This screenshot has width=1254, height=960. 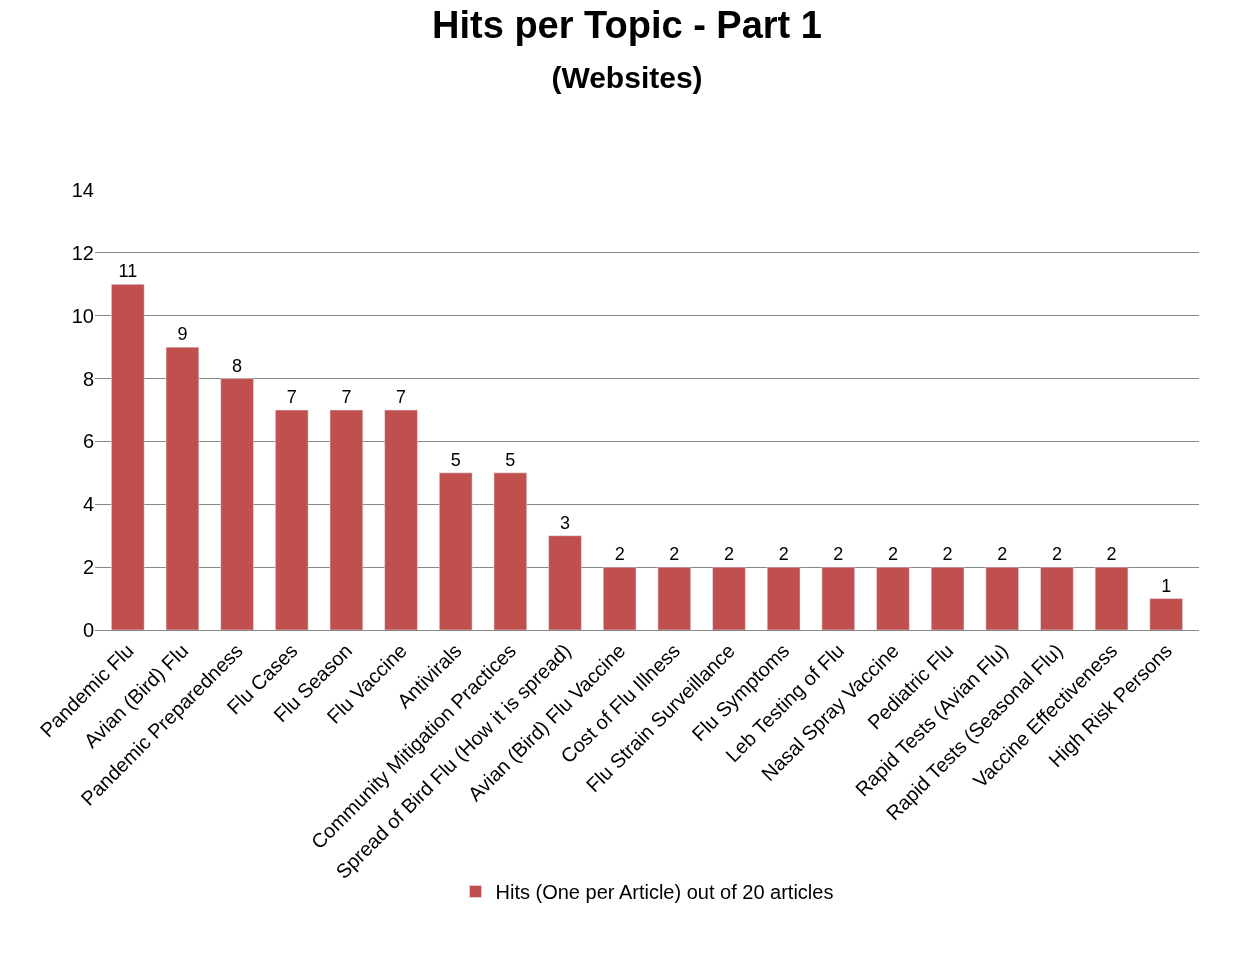 I want to click on y-tick-label: 6, so click(x=88, y=441).